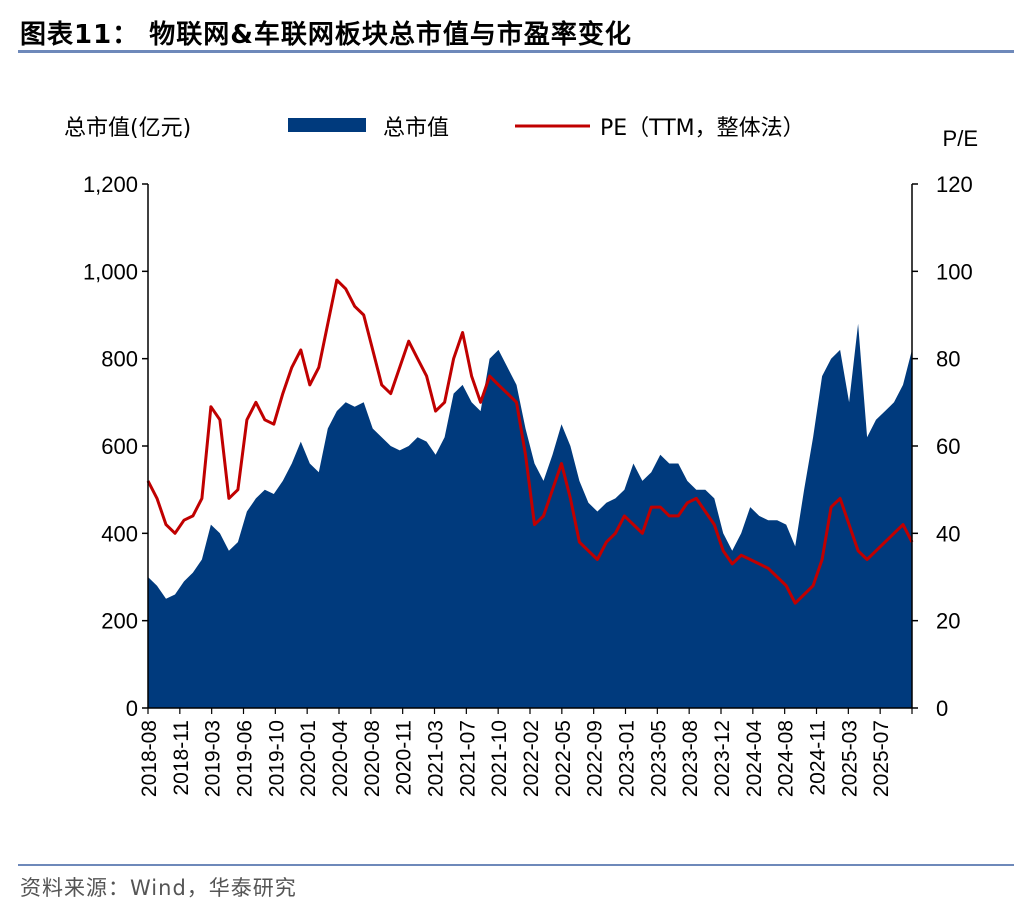  I want to click on left-tick-label: 800, so click(119, 359).